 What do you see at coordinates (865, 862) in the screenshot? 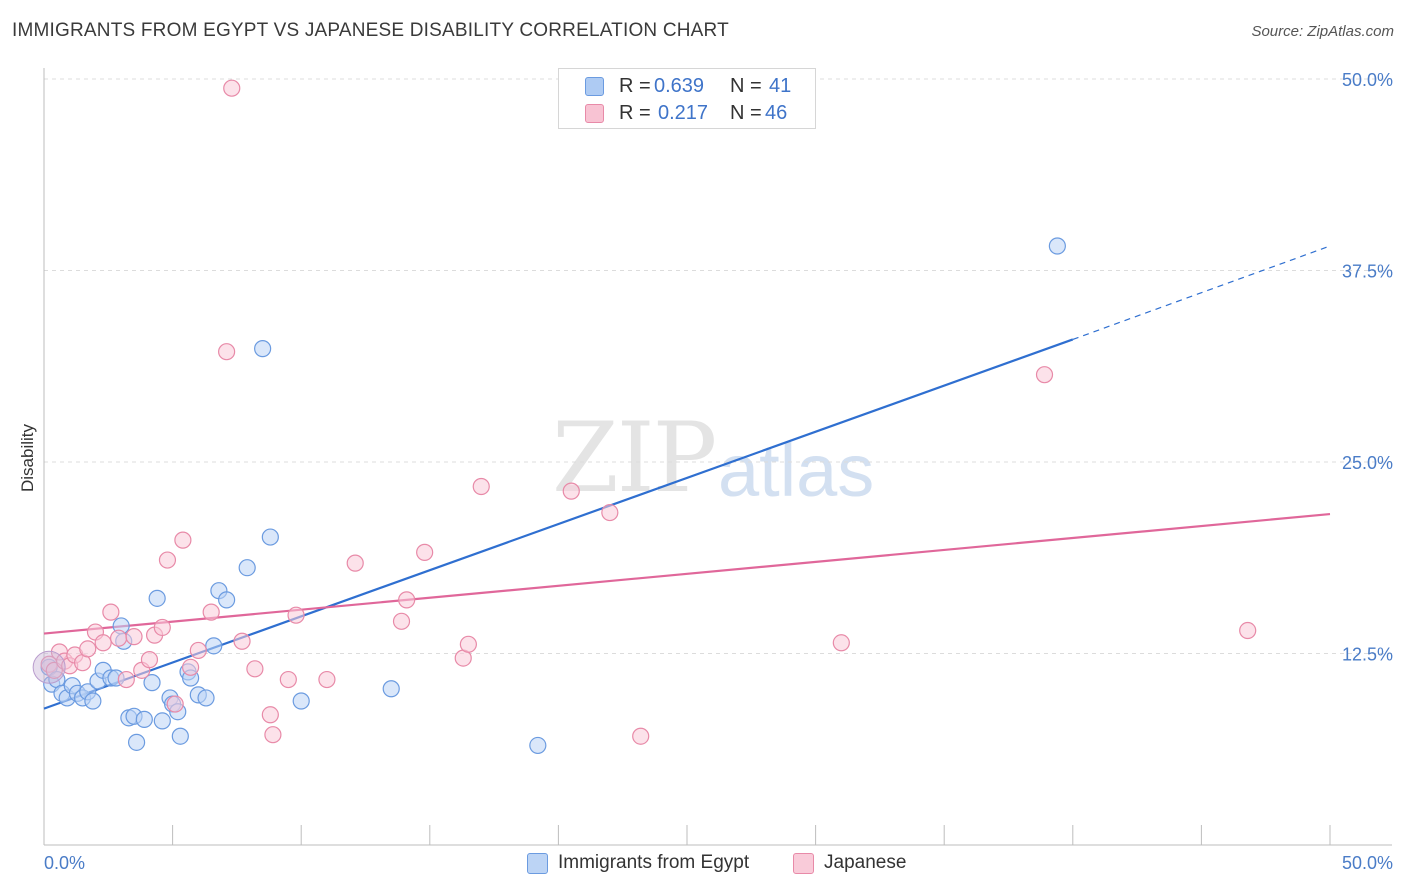
I see `legend-label-japanese: Japanese` at bounding box center [865, 862].